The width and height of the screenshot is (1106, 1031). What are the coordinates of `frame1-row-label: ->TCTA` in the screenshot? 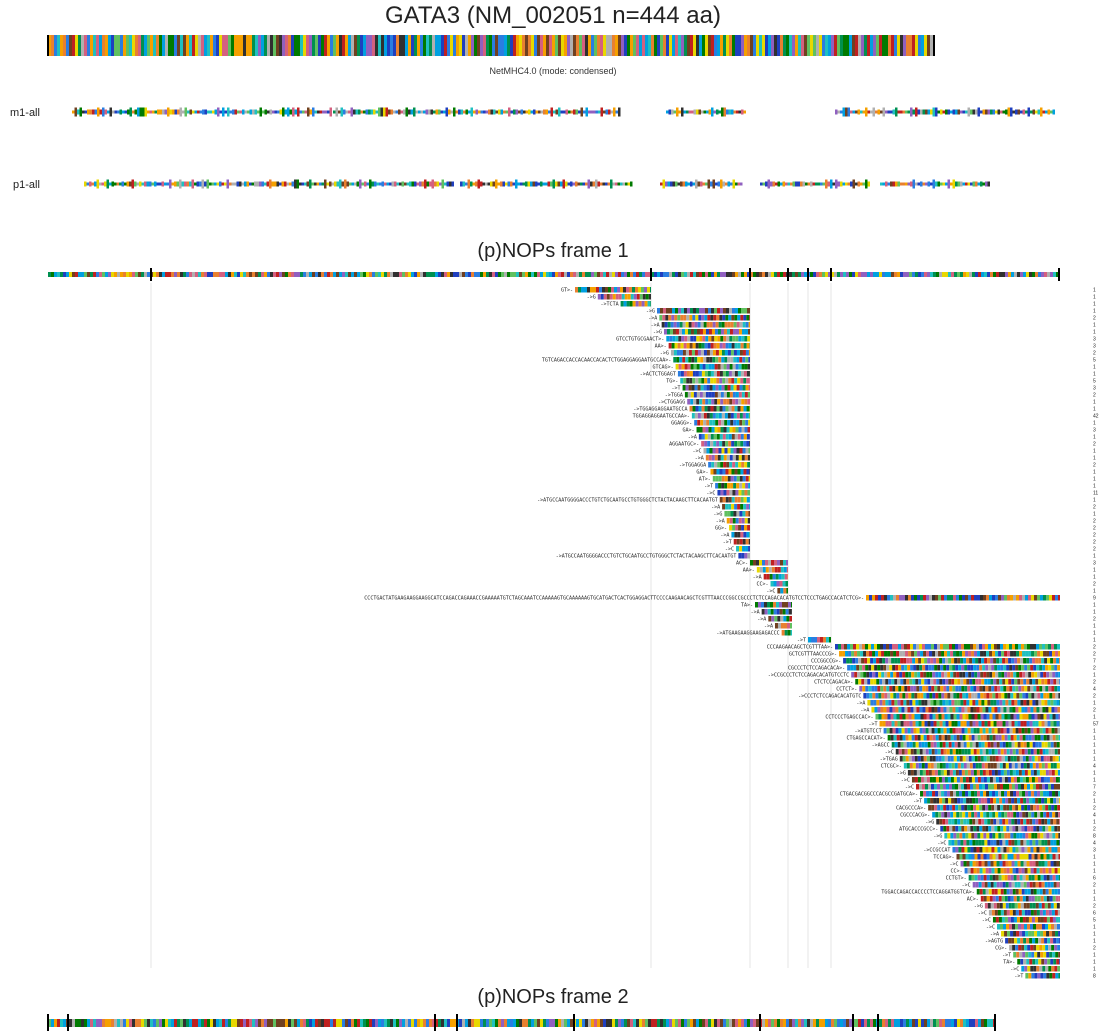 It's located at (610, 305).